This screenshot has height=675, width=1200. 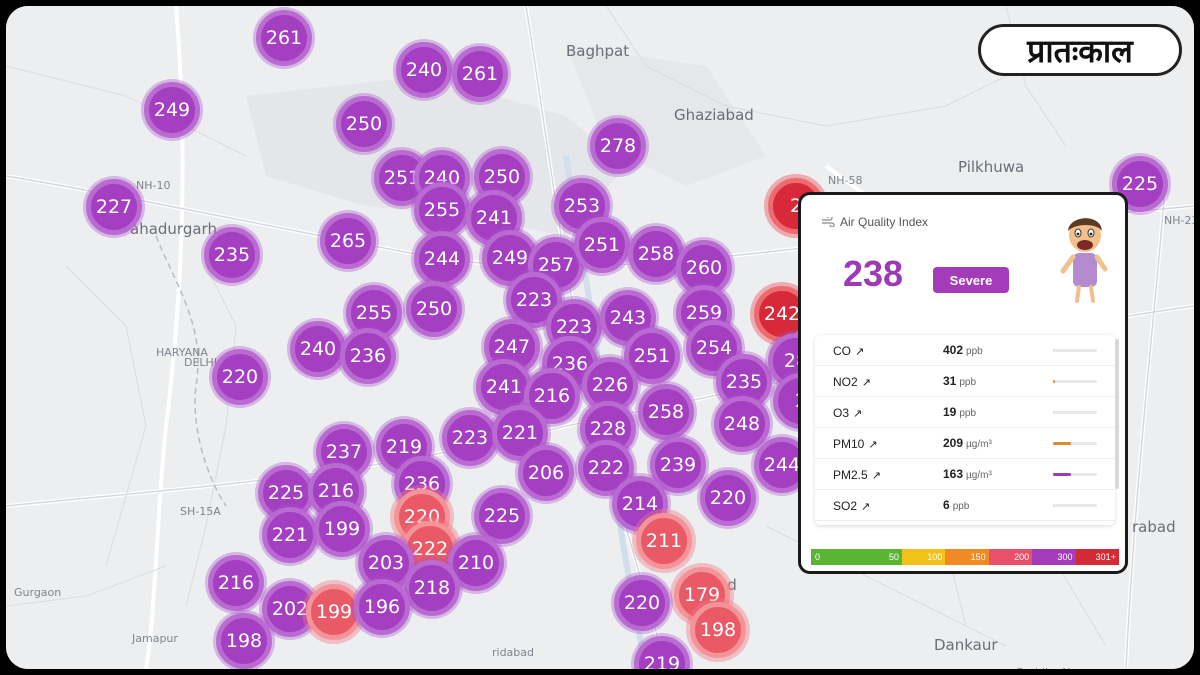 I want to click on aqi-station-marker: 218, so click(x=432, y=588).